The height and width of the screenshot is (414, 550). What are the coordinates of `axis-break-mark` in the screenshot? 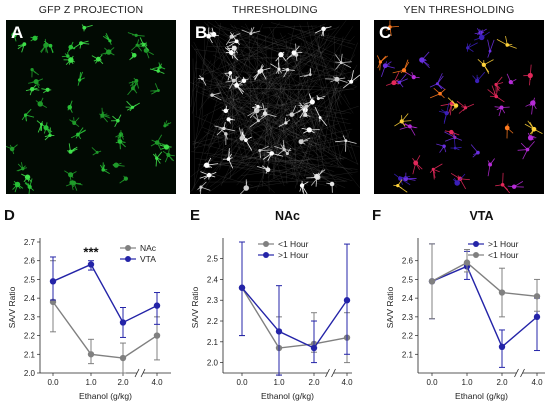 It's located at (143, 373).